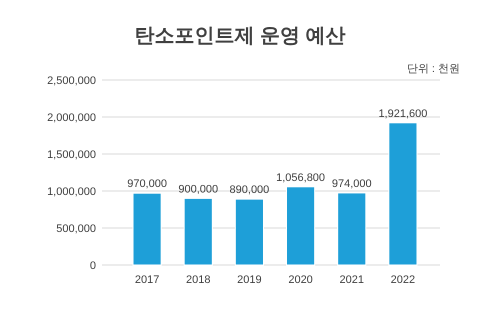  I want to click on text: 단위 : 천원, so click(433, 69).